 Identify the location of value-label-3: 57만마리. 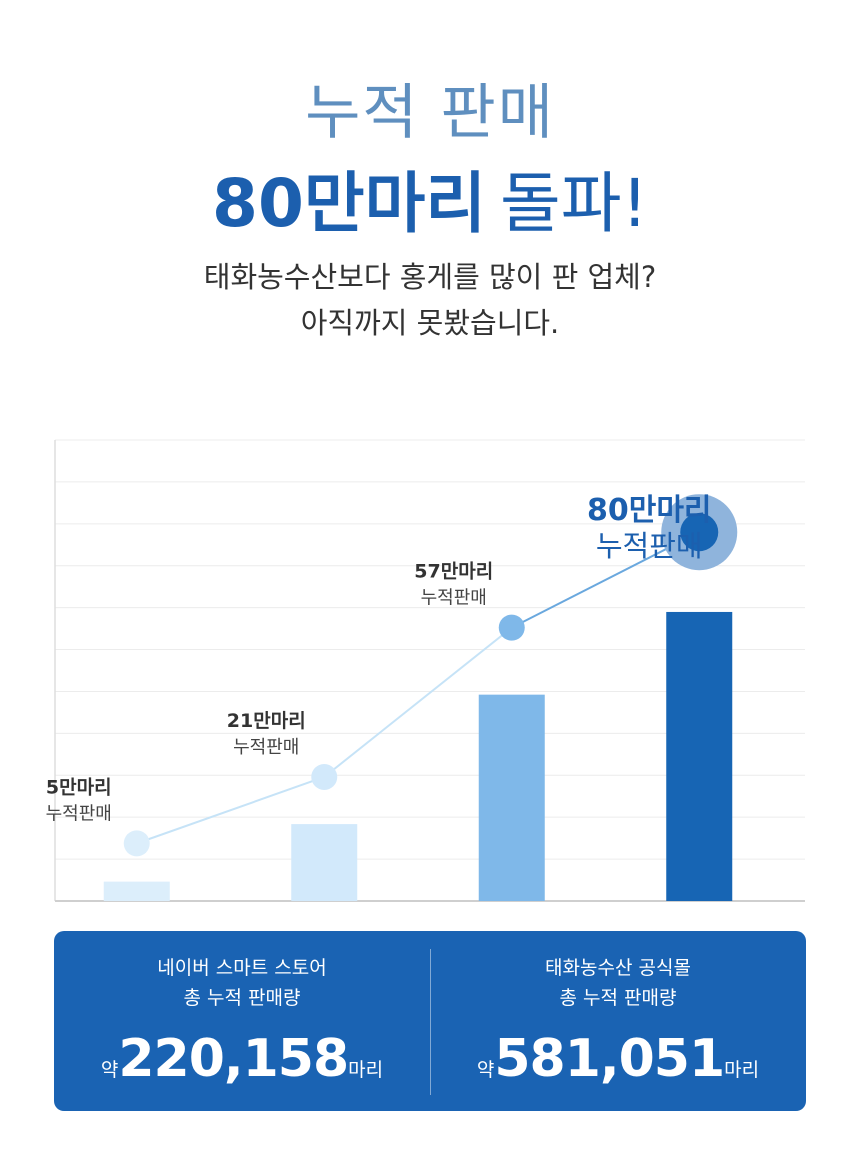
(453, 572).